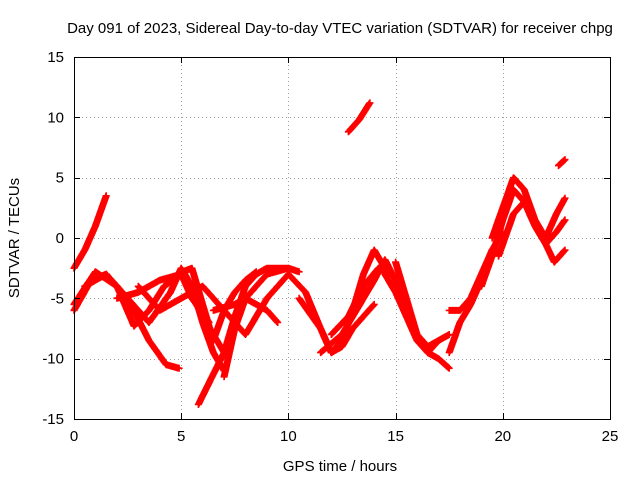 This screenshot has width=640, height=480. I want to click on x-tick-label: 25, so click(610, 436).